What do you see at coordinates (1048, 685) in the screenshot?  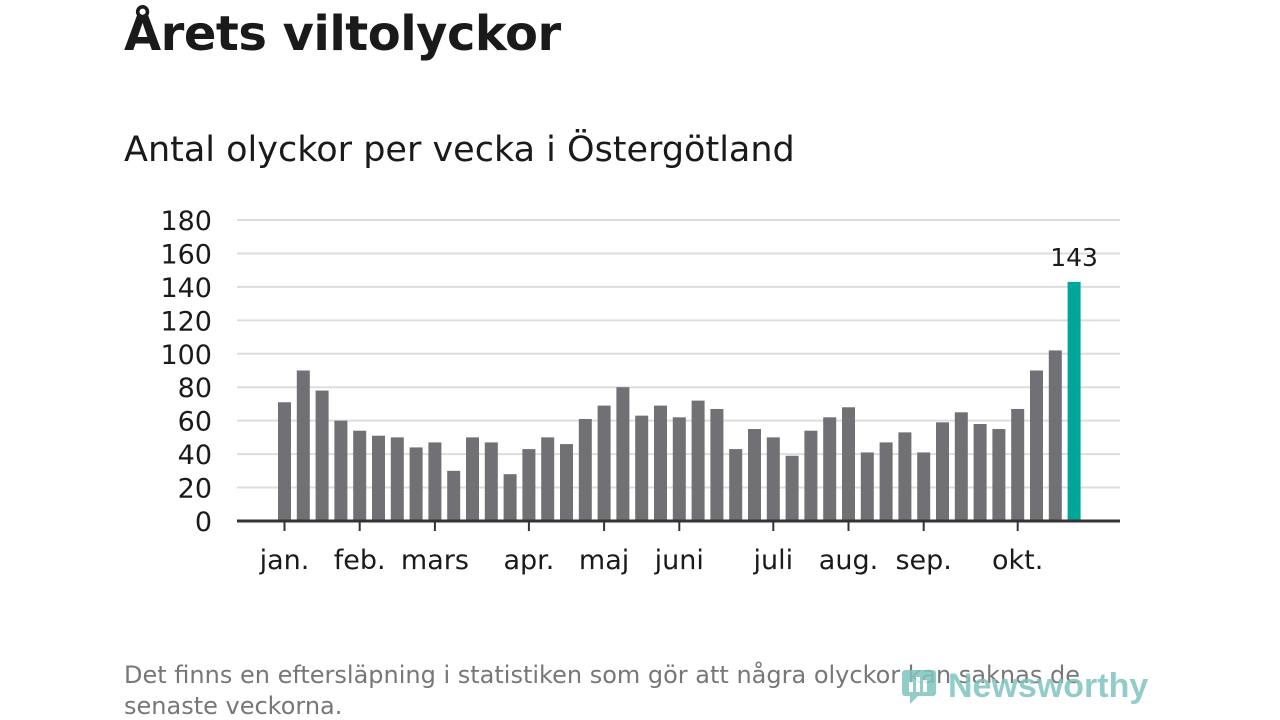 I see `newsworthy-logo-text: Newsworthy` at bounding box center [1048, 685].